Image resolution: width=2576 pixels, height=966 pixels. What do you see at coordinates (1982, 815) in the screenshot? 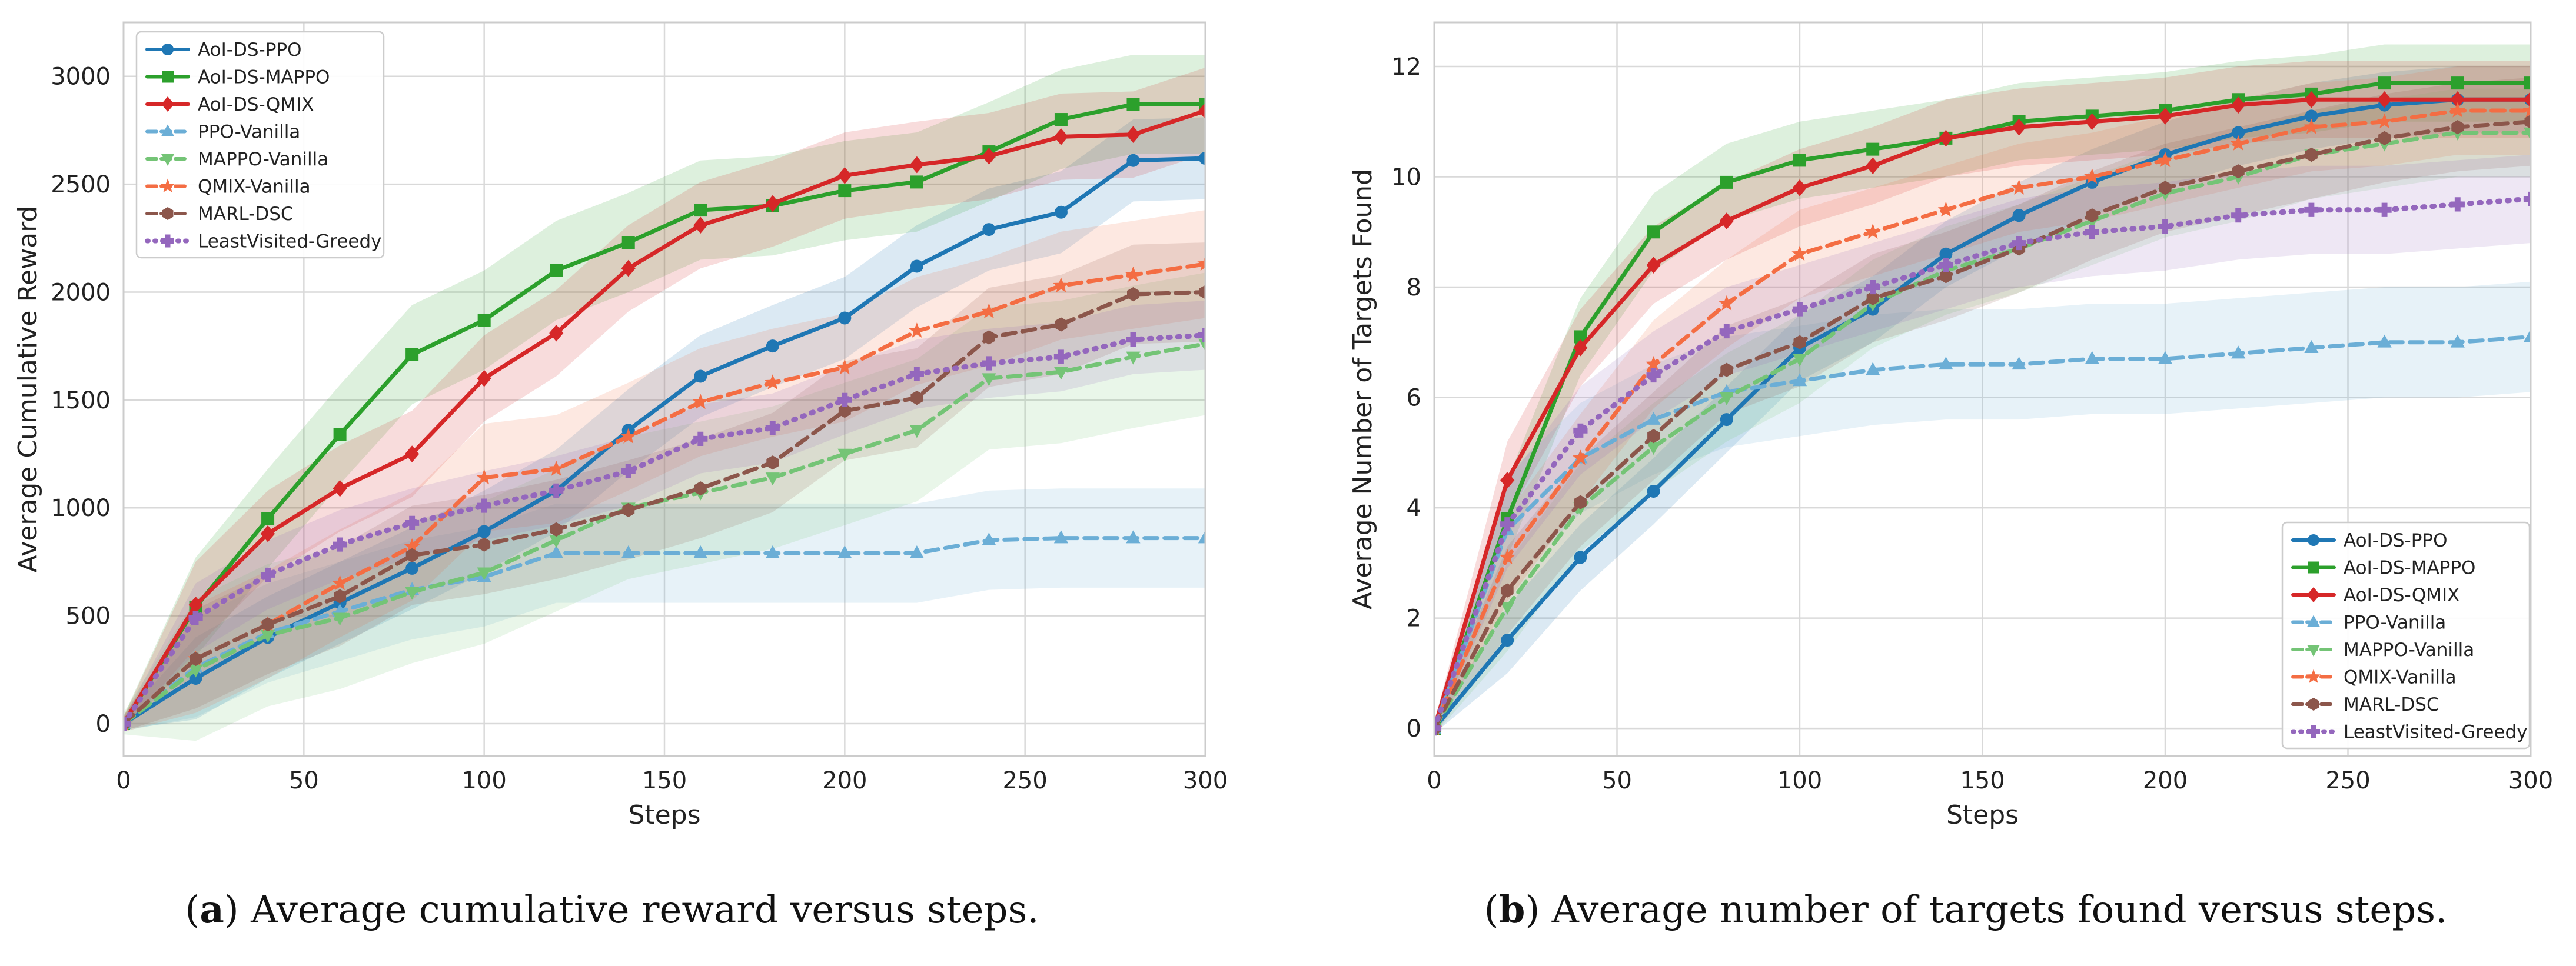
I see `x-axis-label: Steps` at bounding box center [1982, 815].